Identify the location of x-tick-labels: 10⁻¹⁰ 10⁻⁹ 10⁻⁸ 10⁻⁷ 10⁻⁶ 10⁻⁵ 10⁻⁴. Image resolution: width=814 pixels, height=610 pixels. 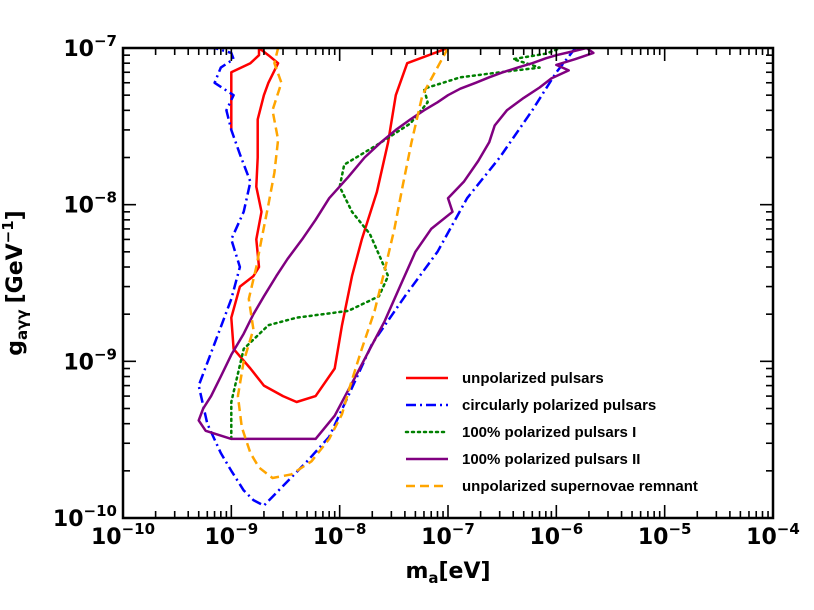
(445, 535).